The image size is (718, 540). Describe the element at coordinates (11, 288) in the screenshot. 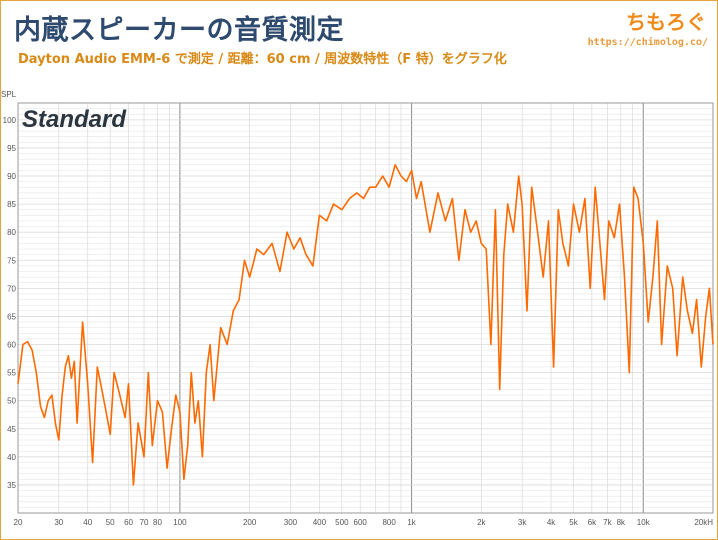

I see `y-tick-label: 70` at that location.